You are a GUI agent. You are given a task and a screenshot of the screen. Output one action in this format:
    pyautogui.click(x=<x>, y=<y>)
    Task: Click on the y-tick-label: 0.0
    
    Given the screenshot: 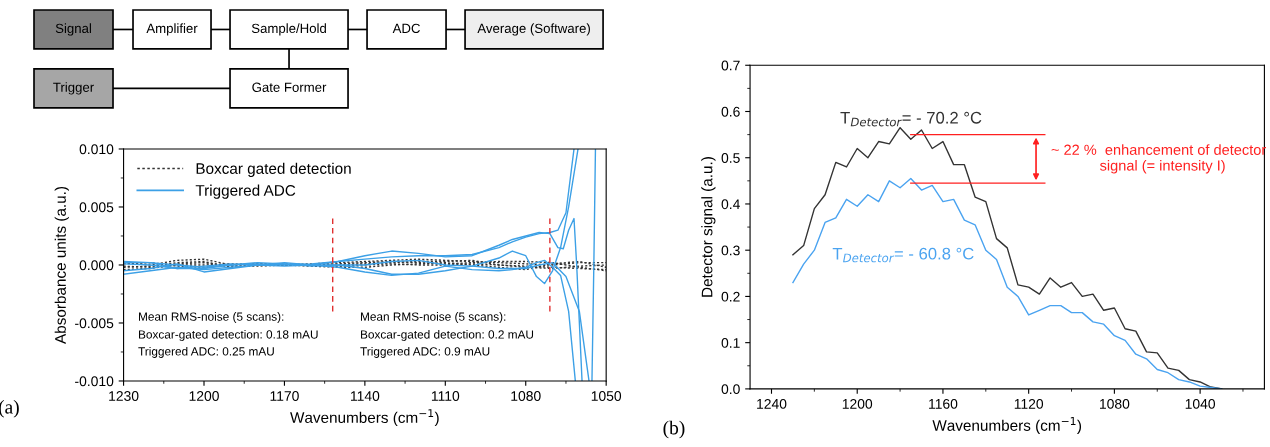 What is the action you would take?
    pyautogui.click(x=730, y=389)
    